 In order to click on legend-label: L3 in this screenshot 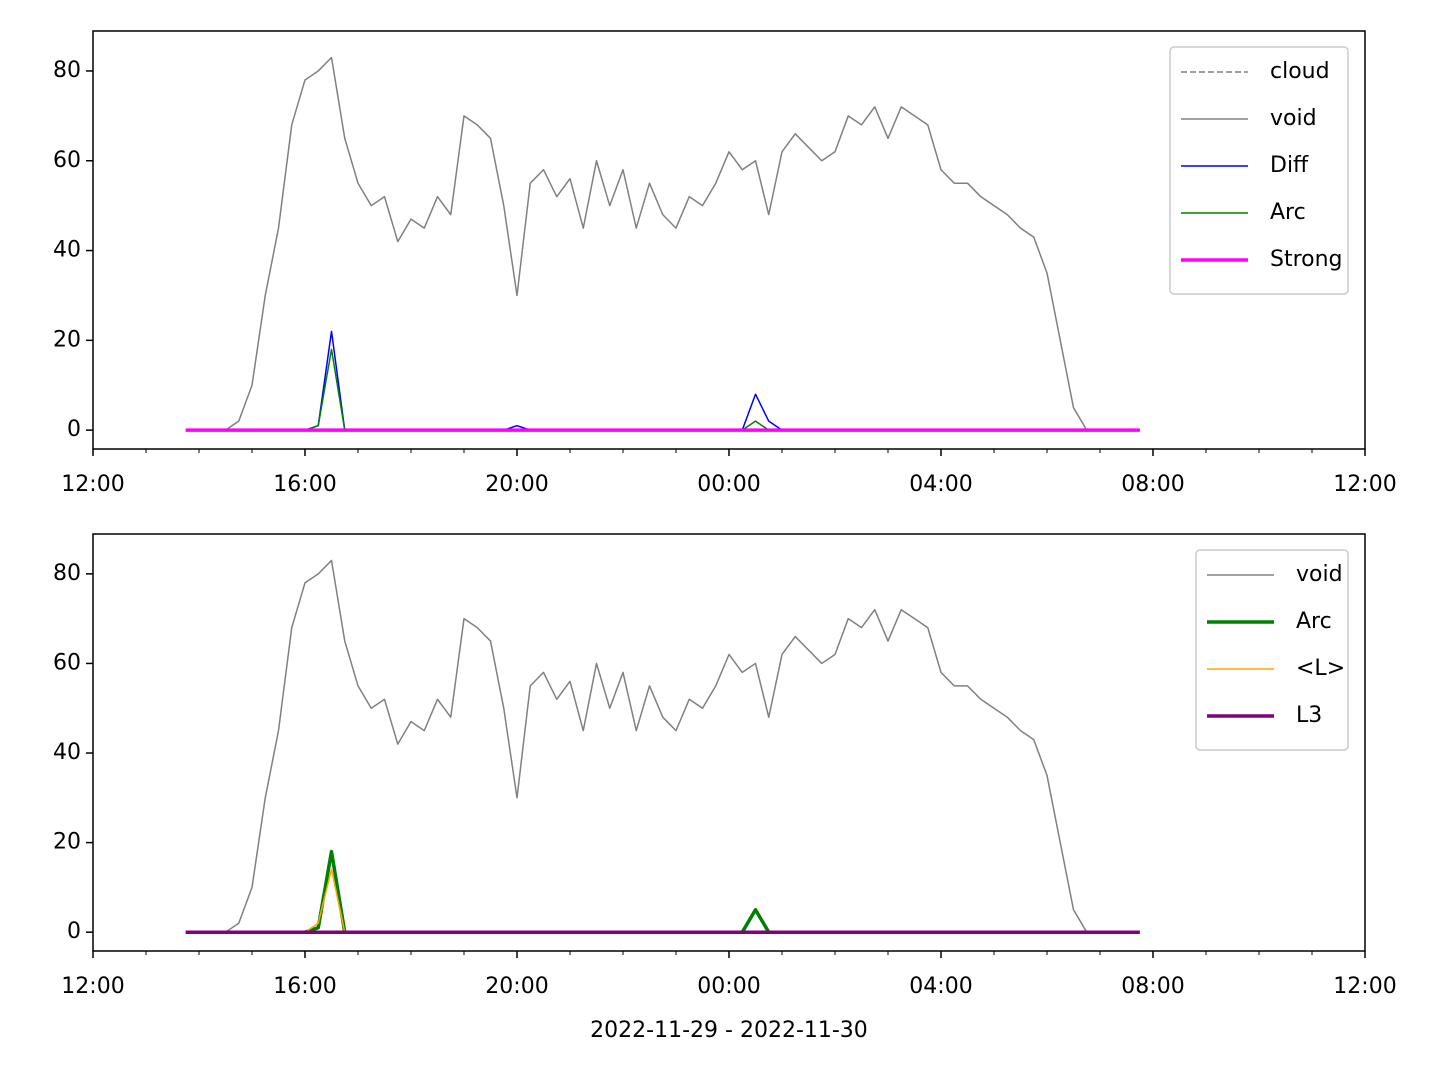, I will do `click(1309, 715)`.